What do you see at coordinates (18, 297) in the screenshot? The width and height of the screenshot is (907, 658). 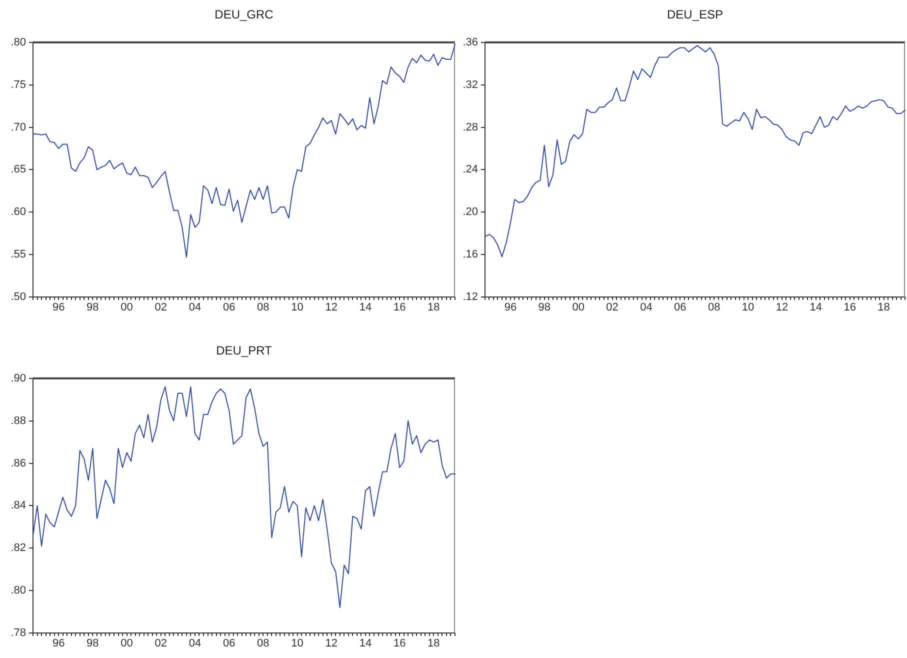 I see `y-tick-label: .50` at bounding box center [18, 297].